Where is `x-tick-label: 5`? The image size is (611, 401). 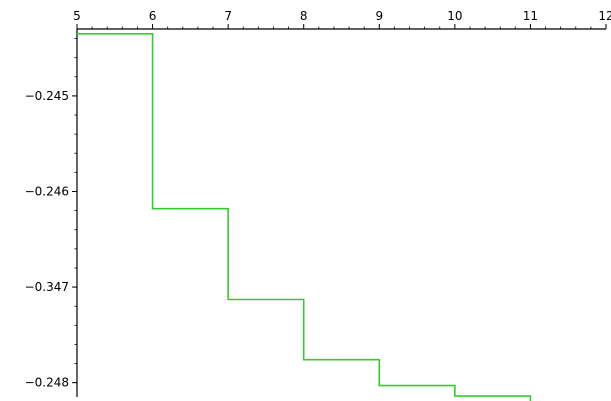
x-tick-label: 5 is located at coordinates (77, 16).